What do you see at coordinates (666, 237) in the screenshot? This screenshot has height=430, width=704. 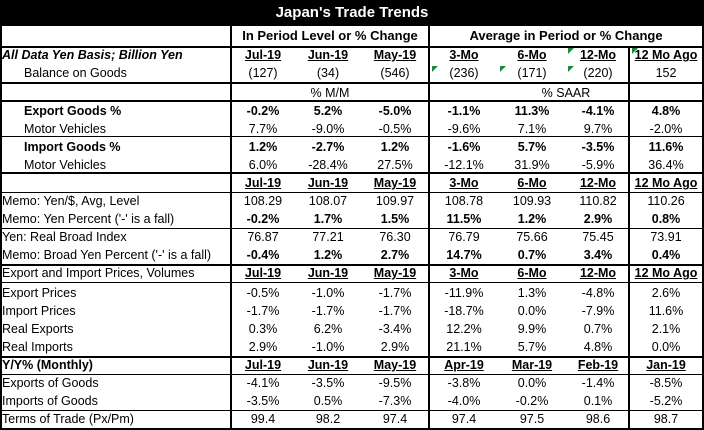 I see `table-cell: 73.91` at bounding box center [666, 237].